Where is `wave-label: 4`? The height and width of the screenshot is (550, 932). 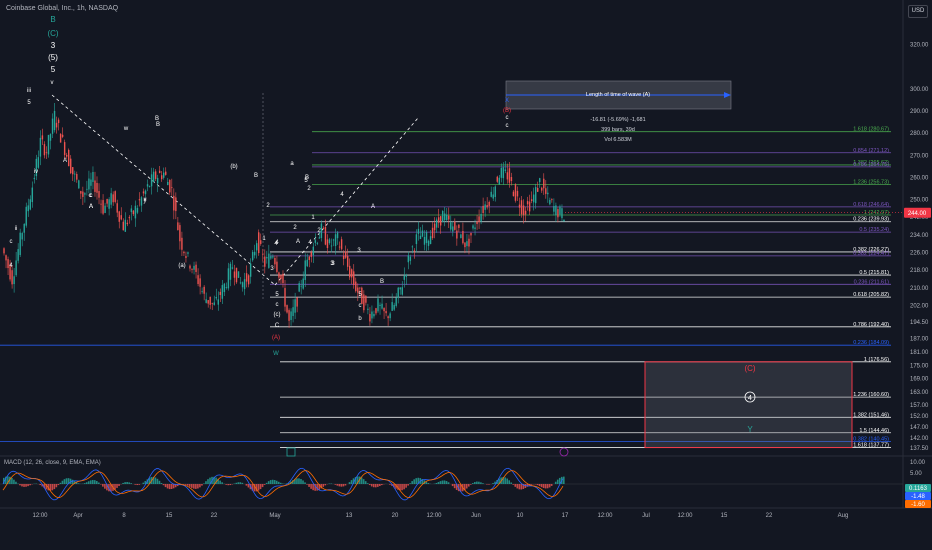 wave-label: 4 is located at coordinates (11, 266).